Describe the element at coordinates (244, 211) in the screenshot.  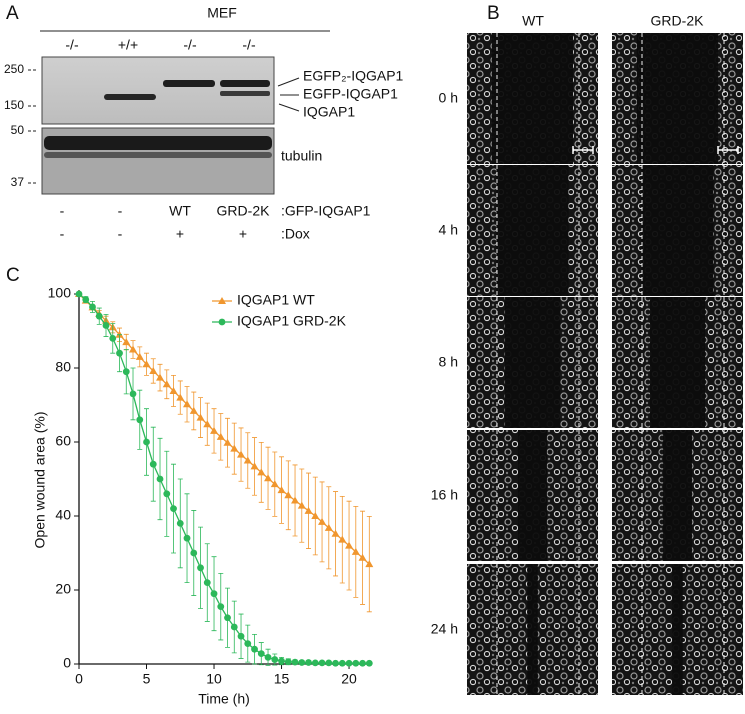
I see `condition: GRD-2K` at that location.